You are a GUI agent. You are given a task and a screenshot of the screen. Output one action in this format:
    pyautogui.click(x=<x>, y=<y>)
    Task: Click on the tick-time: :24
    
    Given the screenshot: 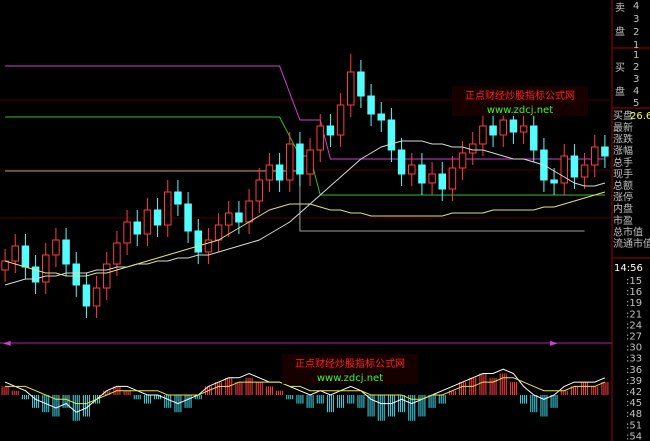 What is the action you would take?
    pyautogui.click(x=634, y=325)
    